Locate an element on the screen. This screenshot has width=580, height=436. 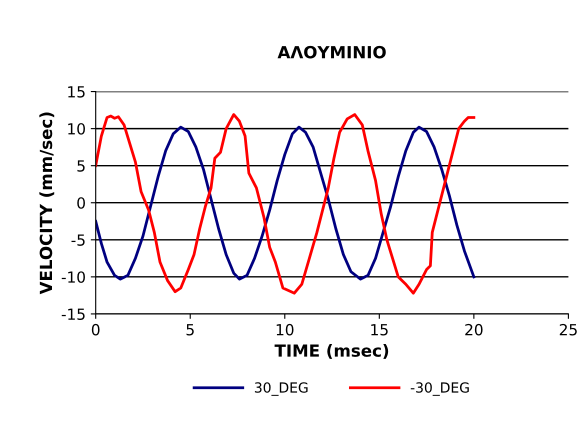
x-tick-label: 5 is located at coordinates (190, 330).